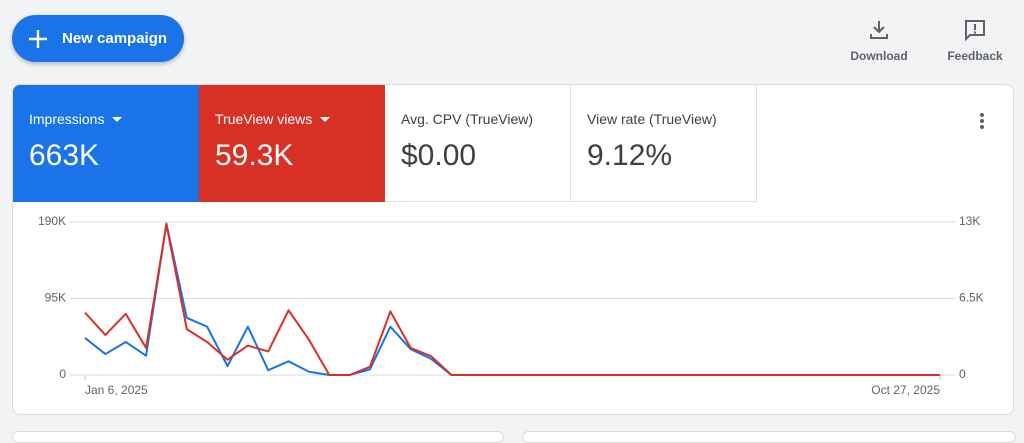  I want to click on metric-label: Avg. CPV (TrueView), so click(467, 119).